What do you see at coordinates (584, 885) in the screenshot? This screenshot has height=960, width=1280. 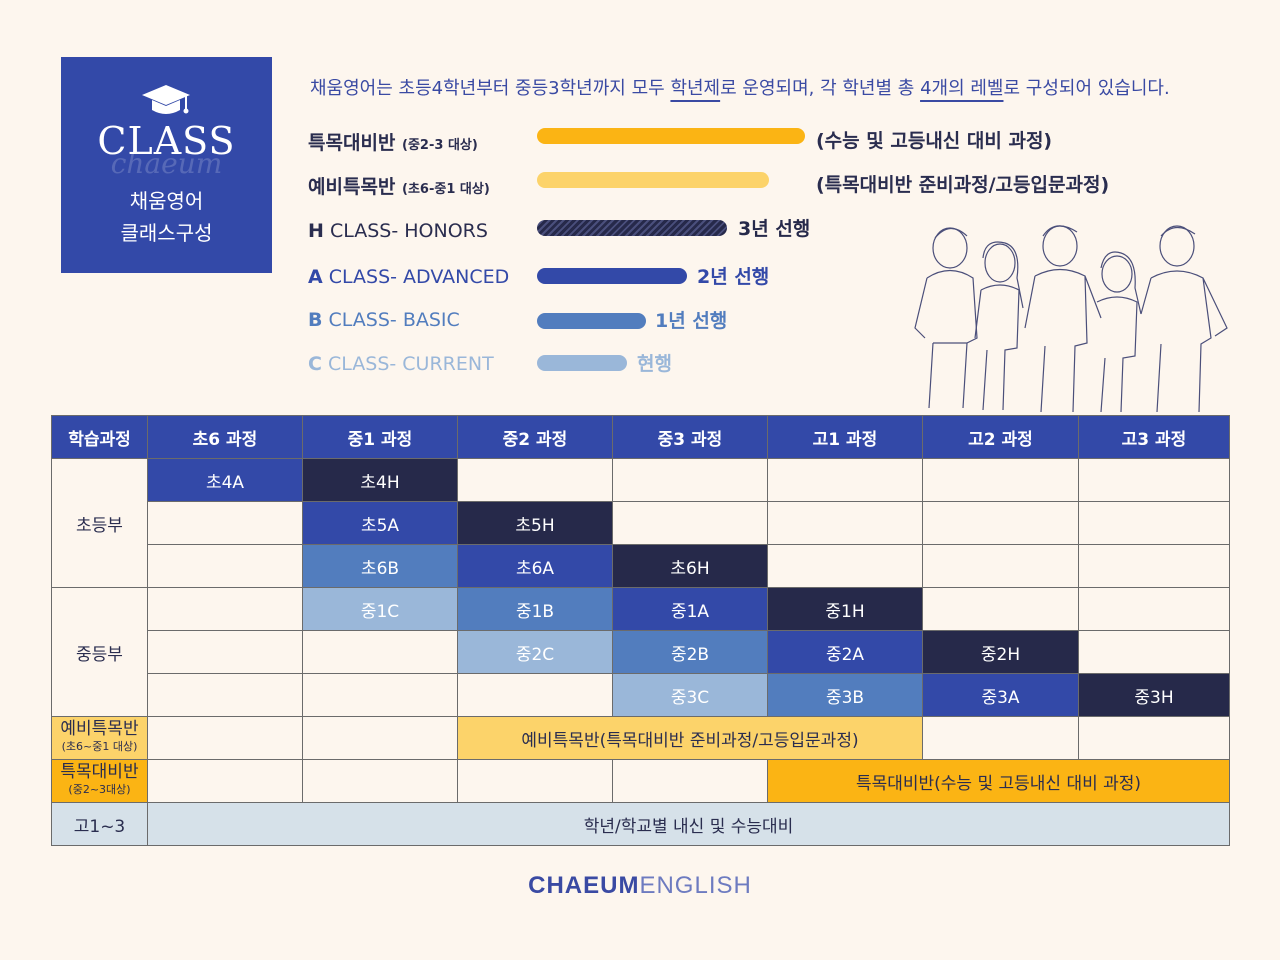 I see `footer-logo-bold: CHAEUM` at bounding box center [584, 885].